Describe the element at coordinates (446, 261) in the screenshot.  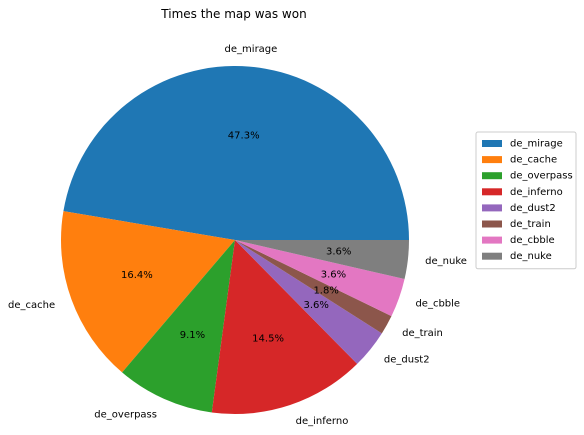
I see `pie-category-label: de_nuke` at that location.